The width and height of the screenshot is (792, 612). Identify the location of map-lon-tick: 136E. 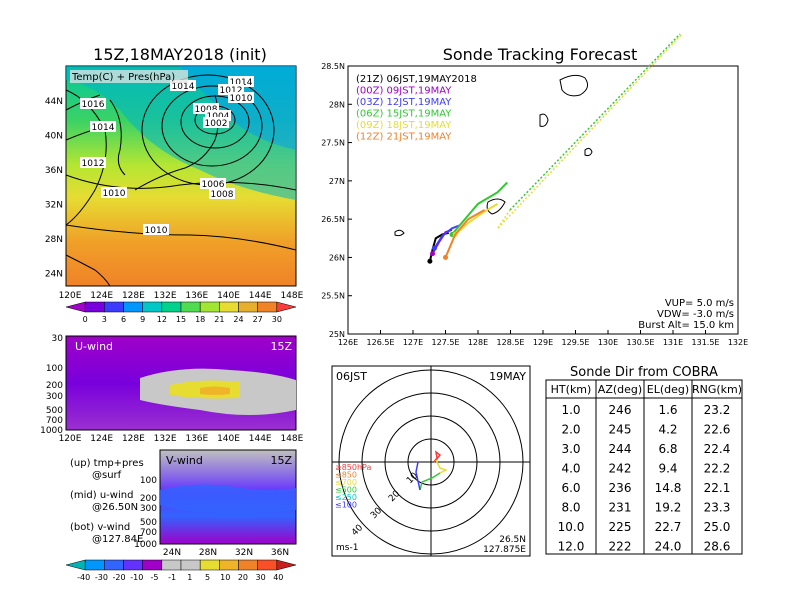
(196, 296).